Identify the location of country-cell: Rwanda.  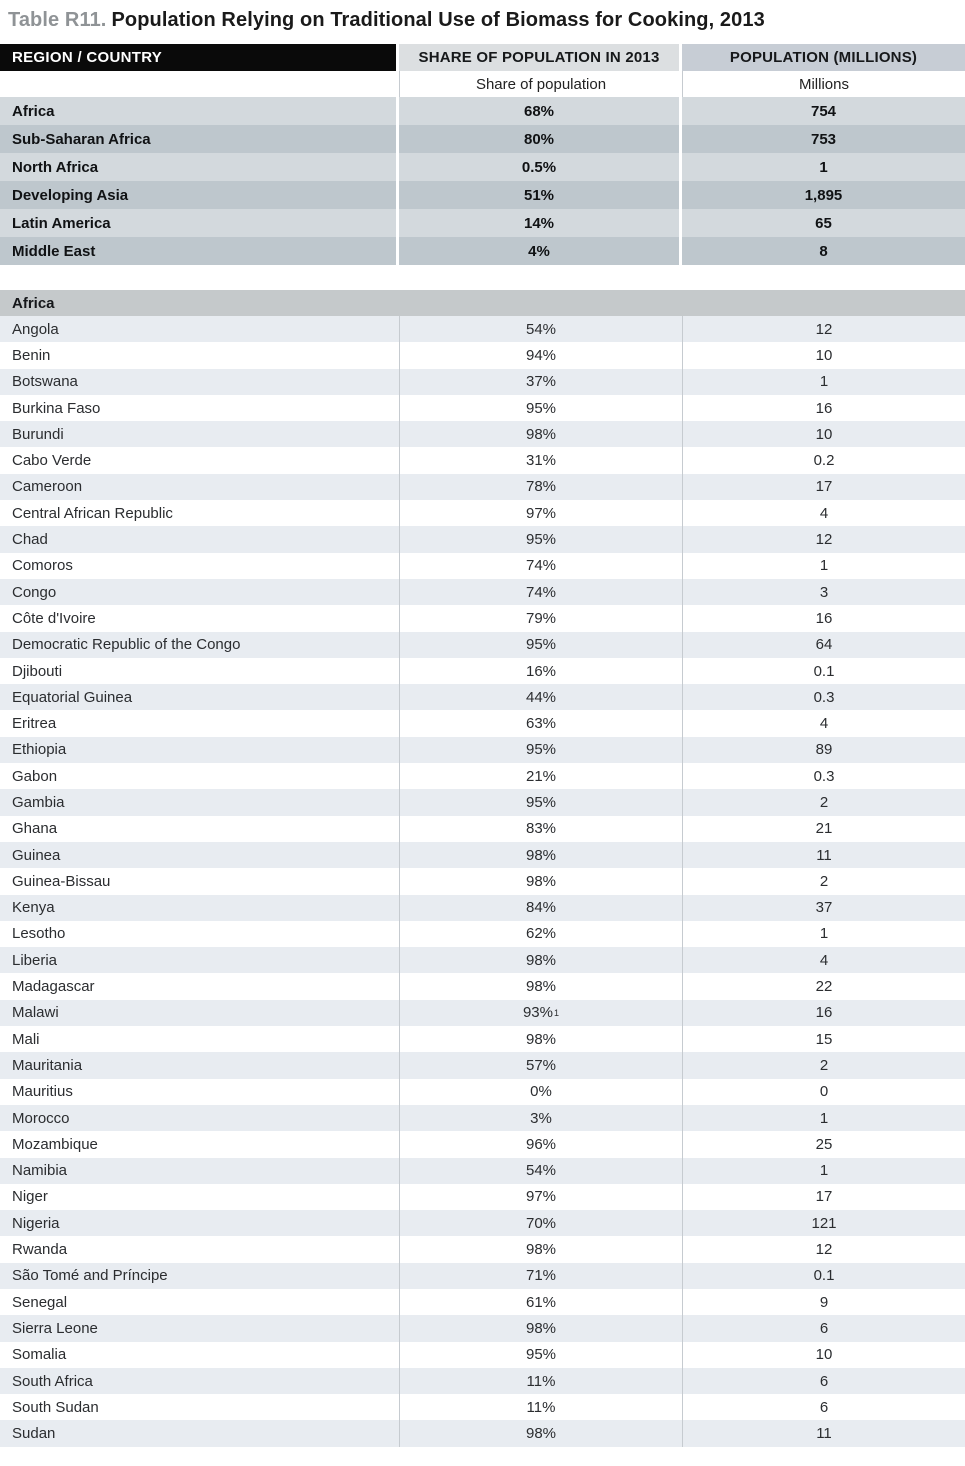
(199, 1249).